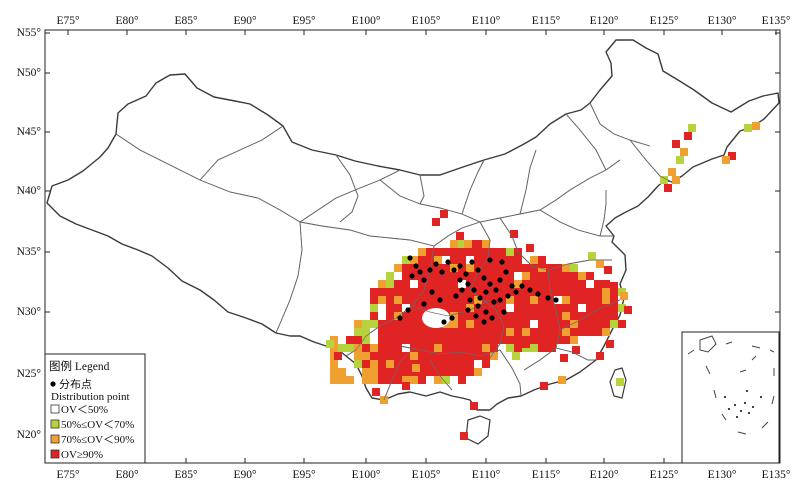 The width and height of the screenshot is (809, 496). What do you see at coordinates (127, 21) in the screenshot?
I see `lon-label-top: E80°` at bounding box center [127, 21].